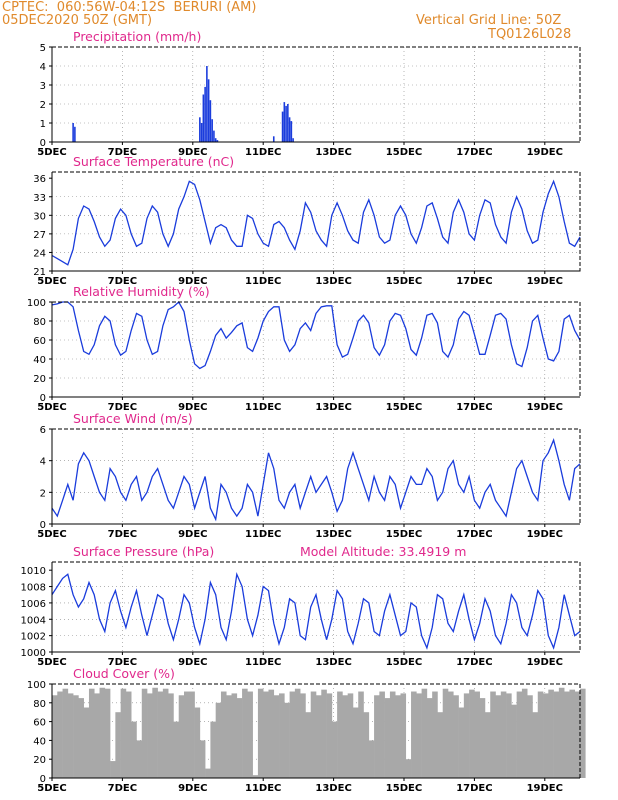  Describe the element at coordinates (39, 235) in the screenshot. I see `temperature-ytick-label: 27` at that location.